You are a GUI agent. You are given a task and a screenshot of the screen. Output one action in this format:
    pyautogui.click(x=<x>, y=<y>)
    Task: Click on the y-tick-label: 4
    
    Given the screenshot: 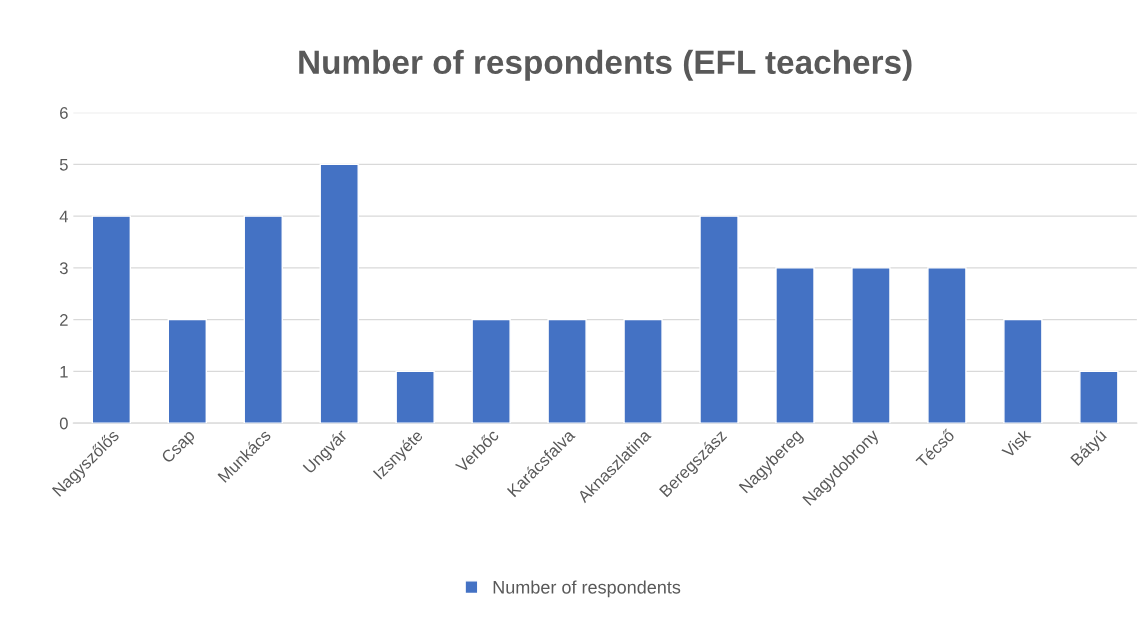 What is the action you would take?
    pyautogui.click(x=63, y=216)
    